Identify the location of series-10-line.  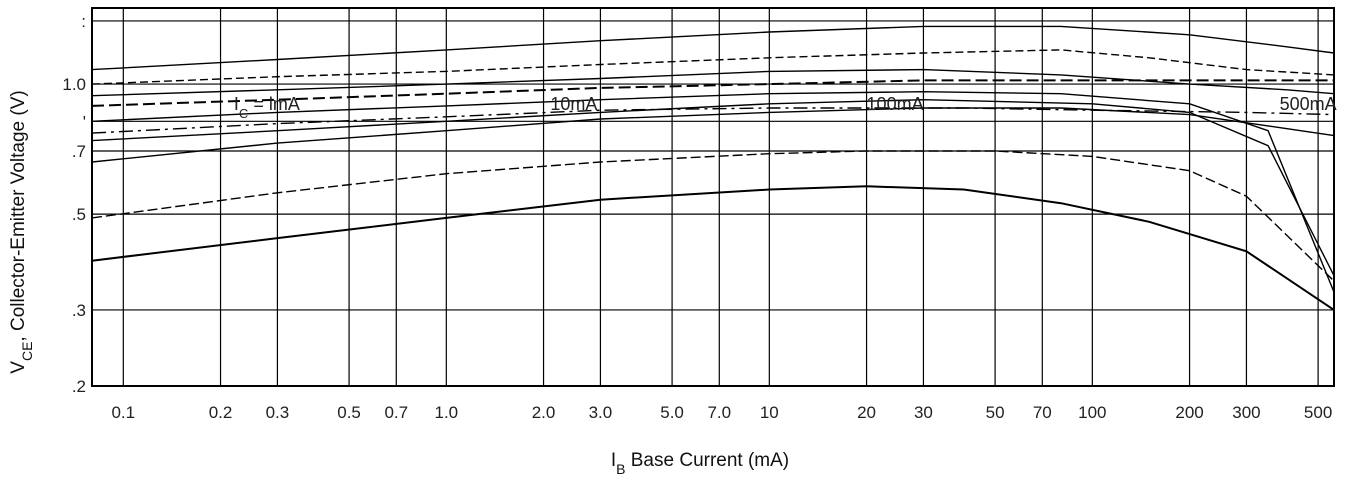
(713, 48).